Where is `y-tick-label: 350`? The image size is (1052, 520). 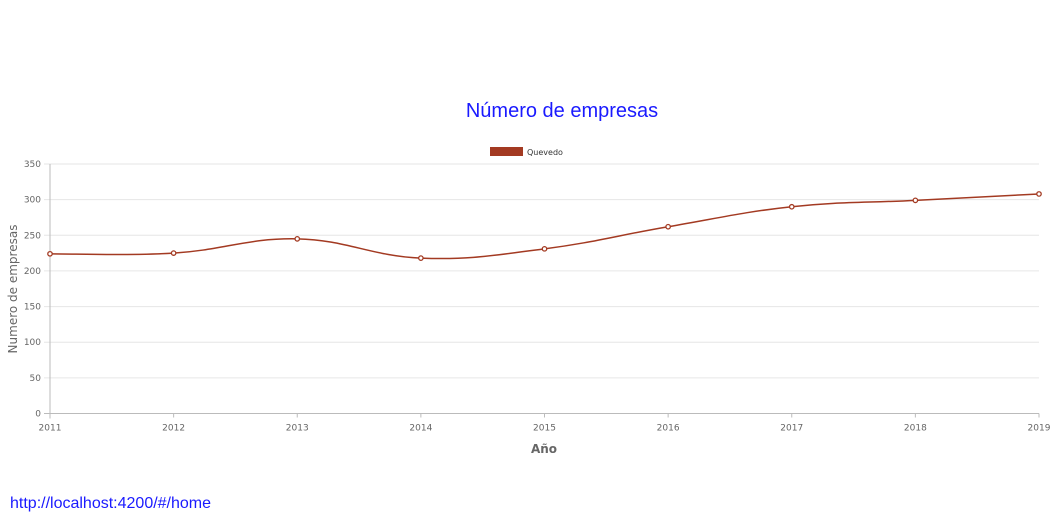
y-tick-label: 350 is located at coordinates (32, 165).